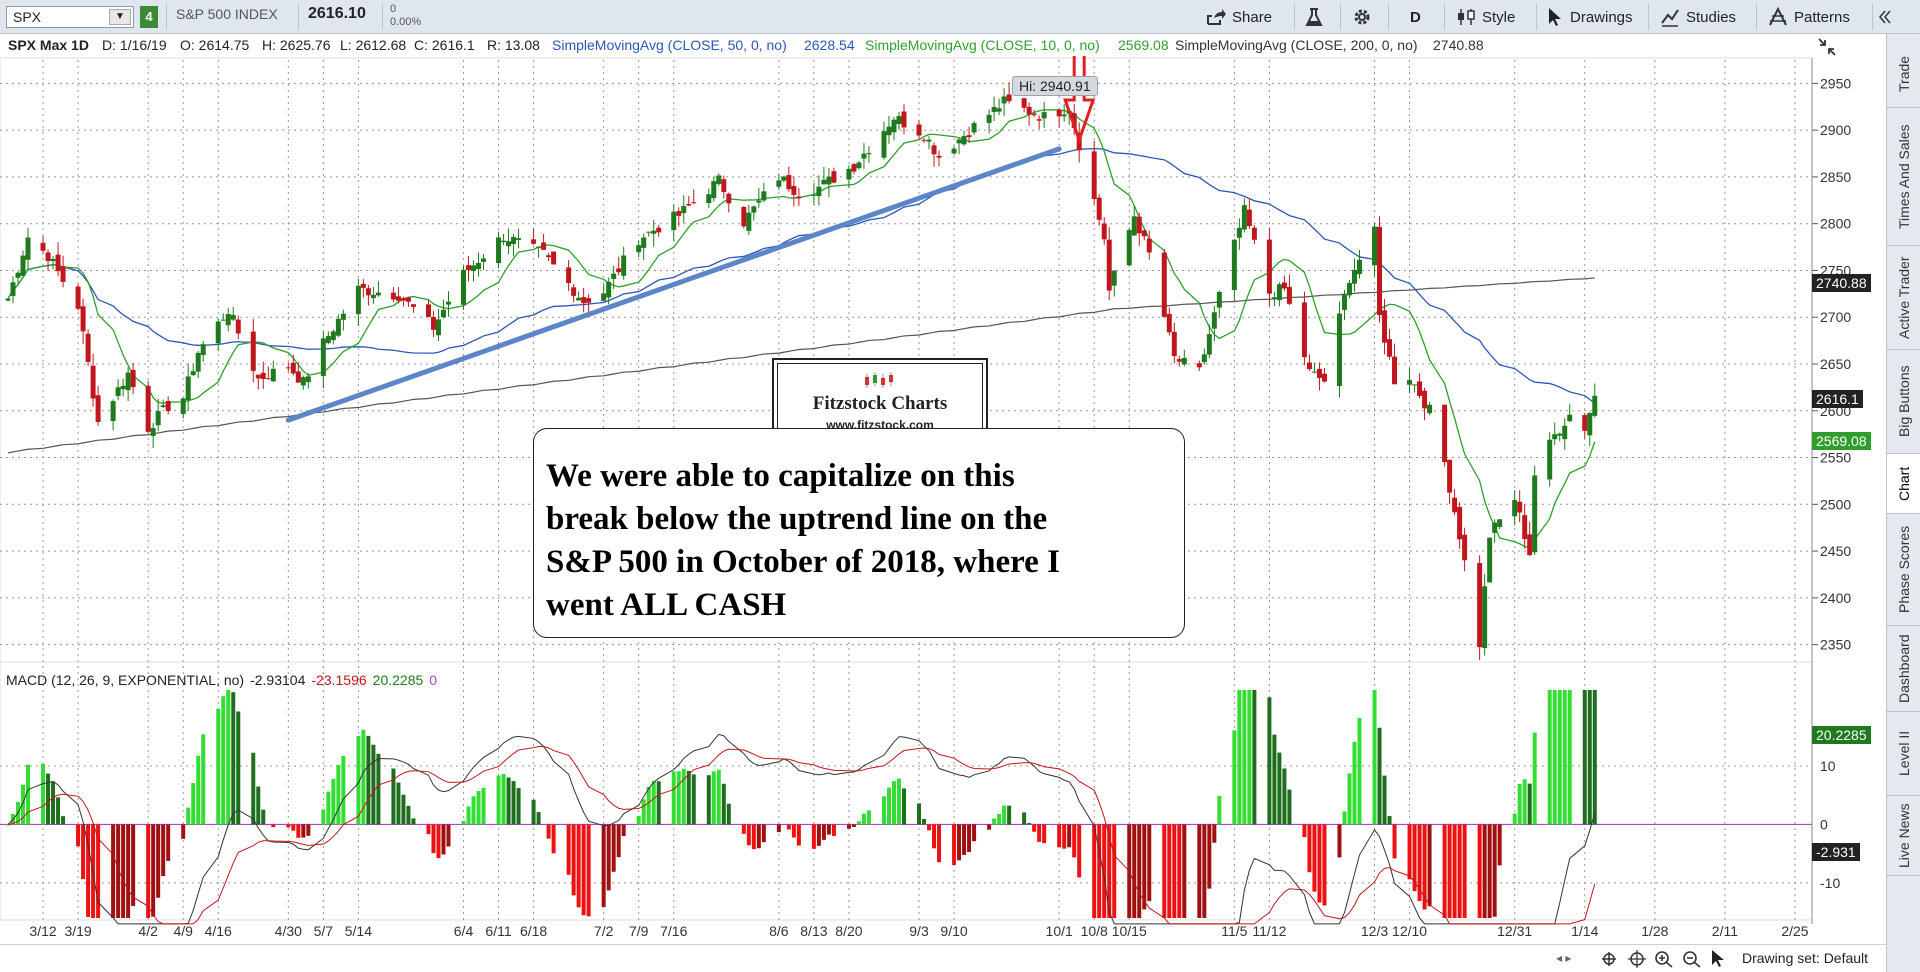  I want to click on tab-chart: Chart, so click(1903, 484).